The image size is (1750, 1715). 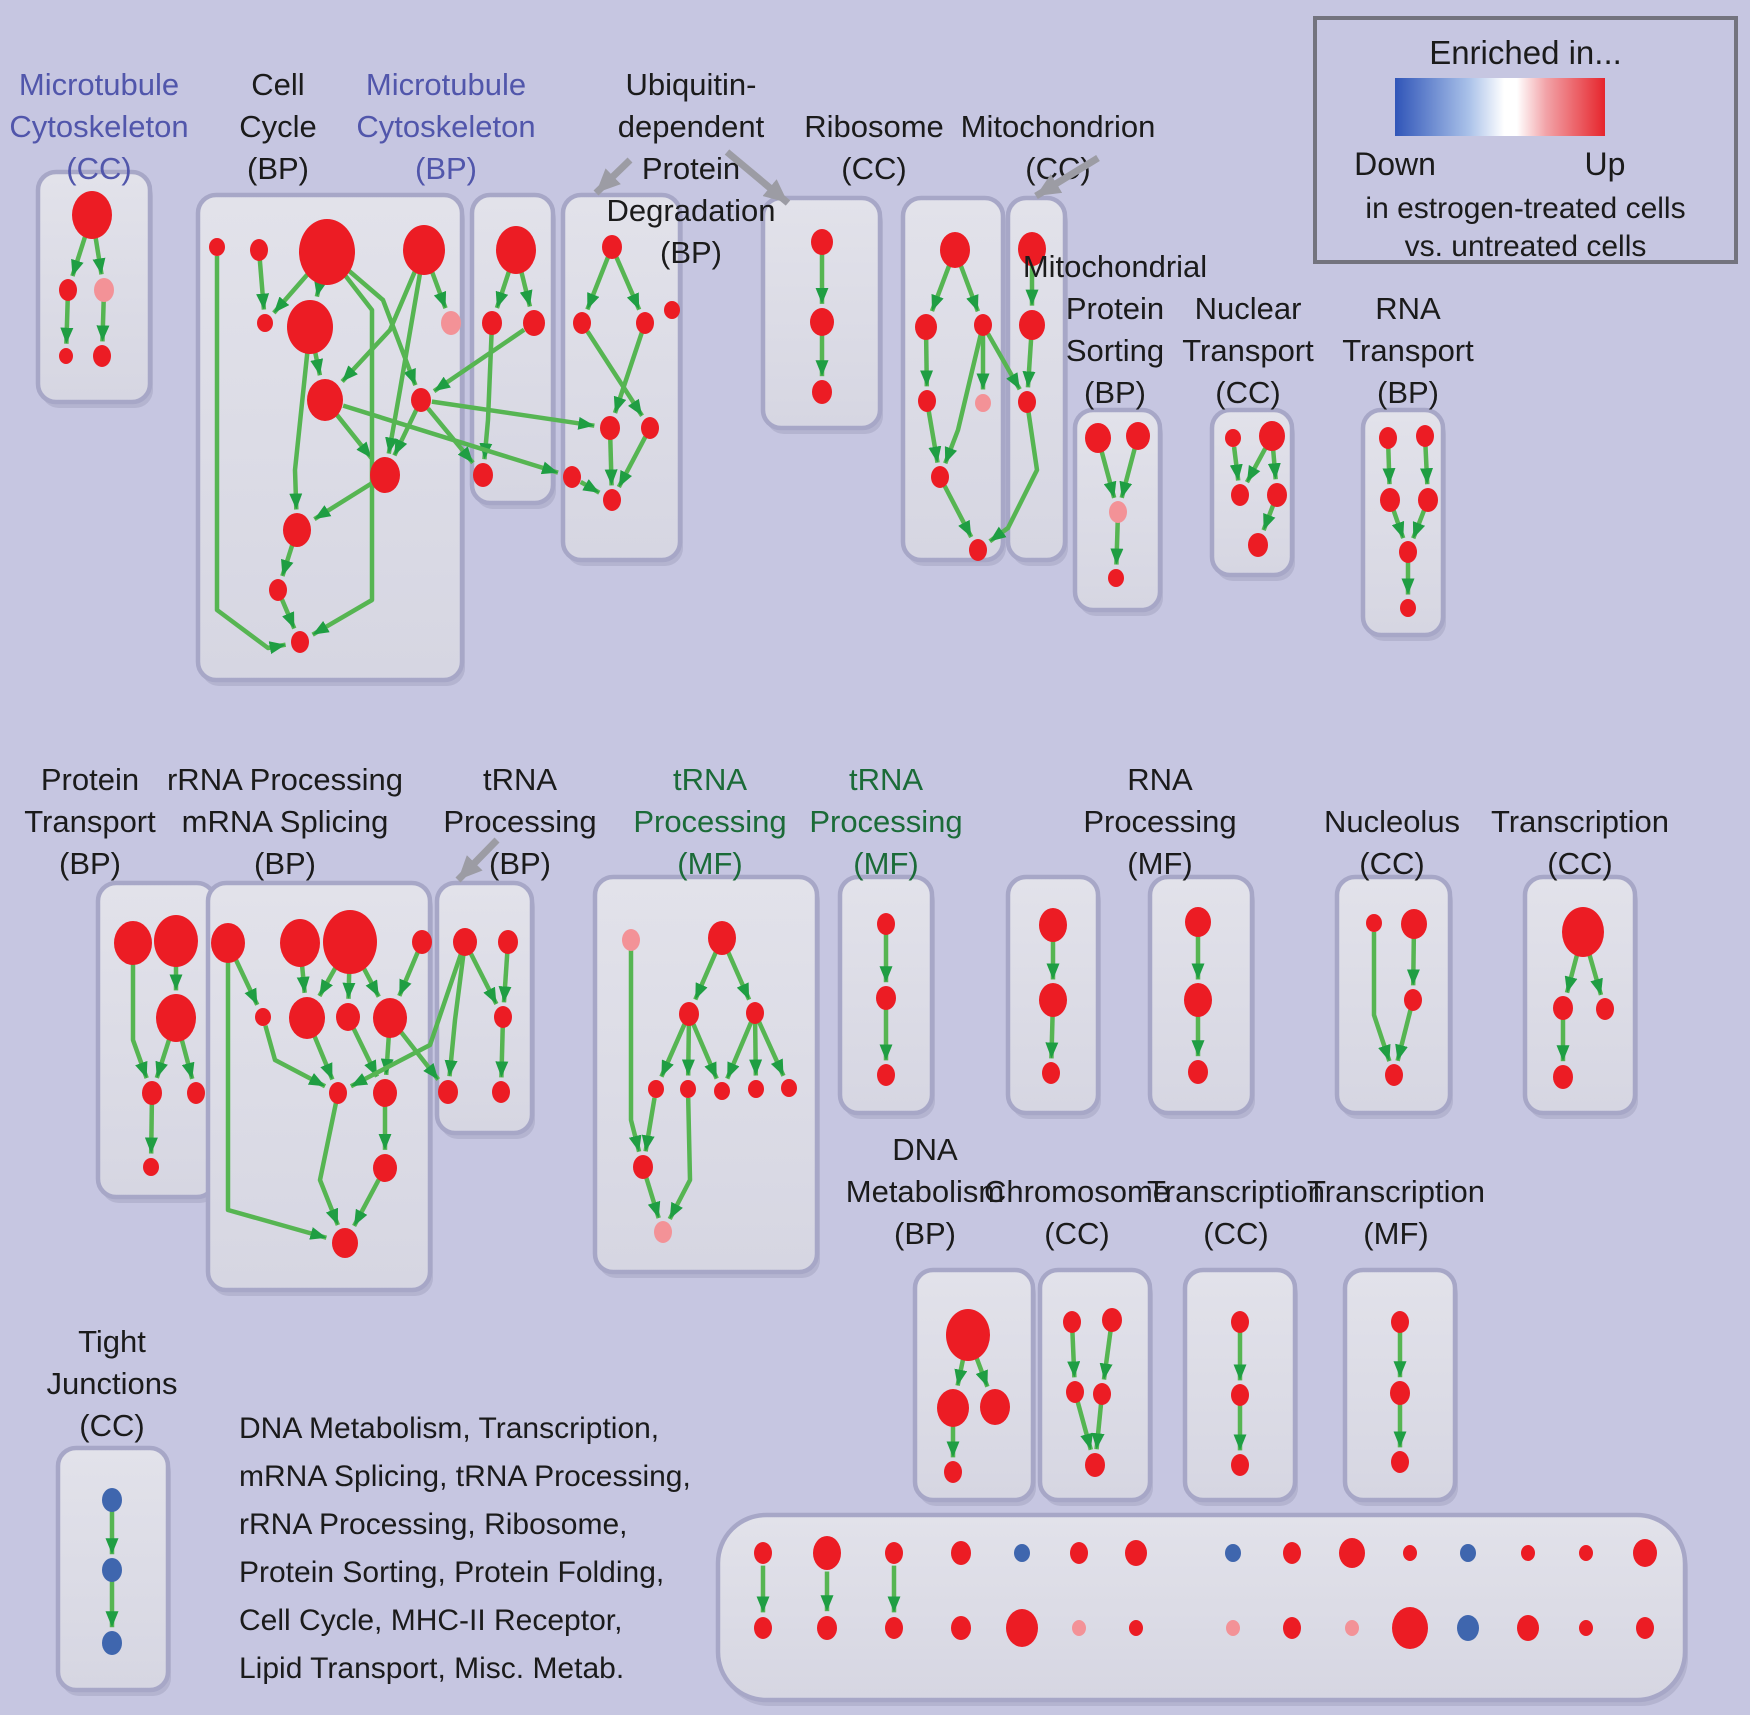 I want to click on group-label-trna-mf-large-line3: (MF), so click(x=709, y=863).